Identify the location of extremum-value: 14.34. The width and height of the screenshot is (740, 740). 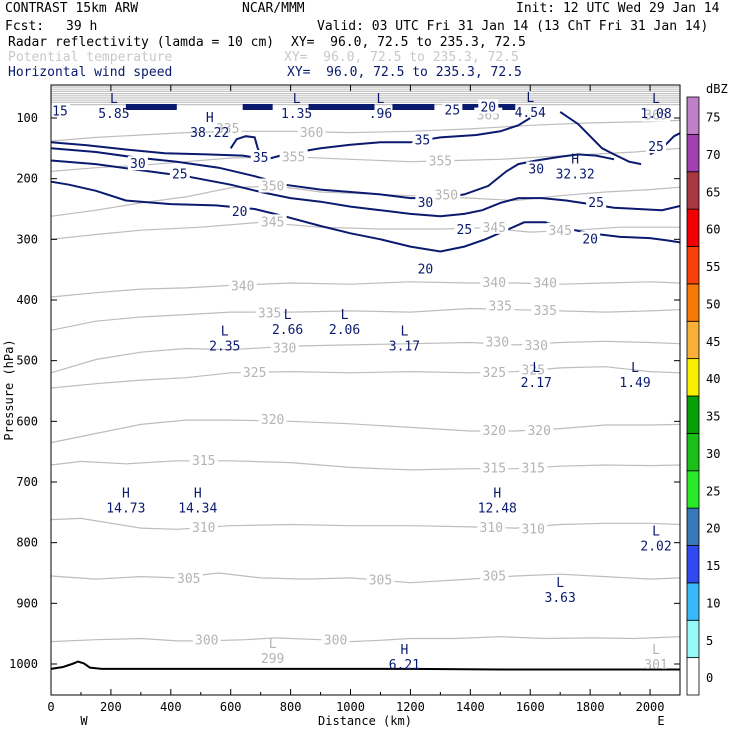
(197, 508).